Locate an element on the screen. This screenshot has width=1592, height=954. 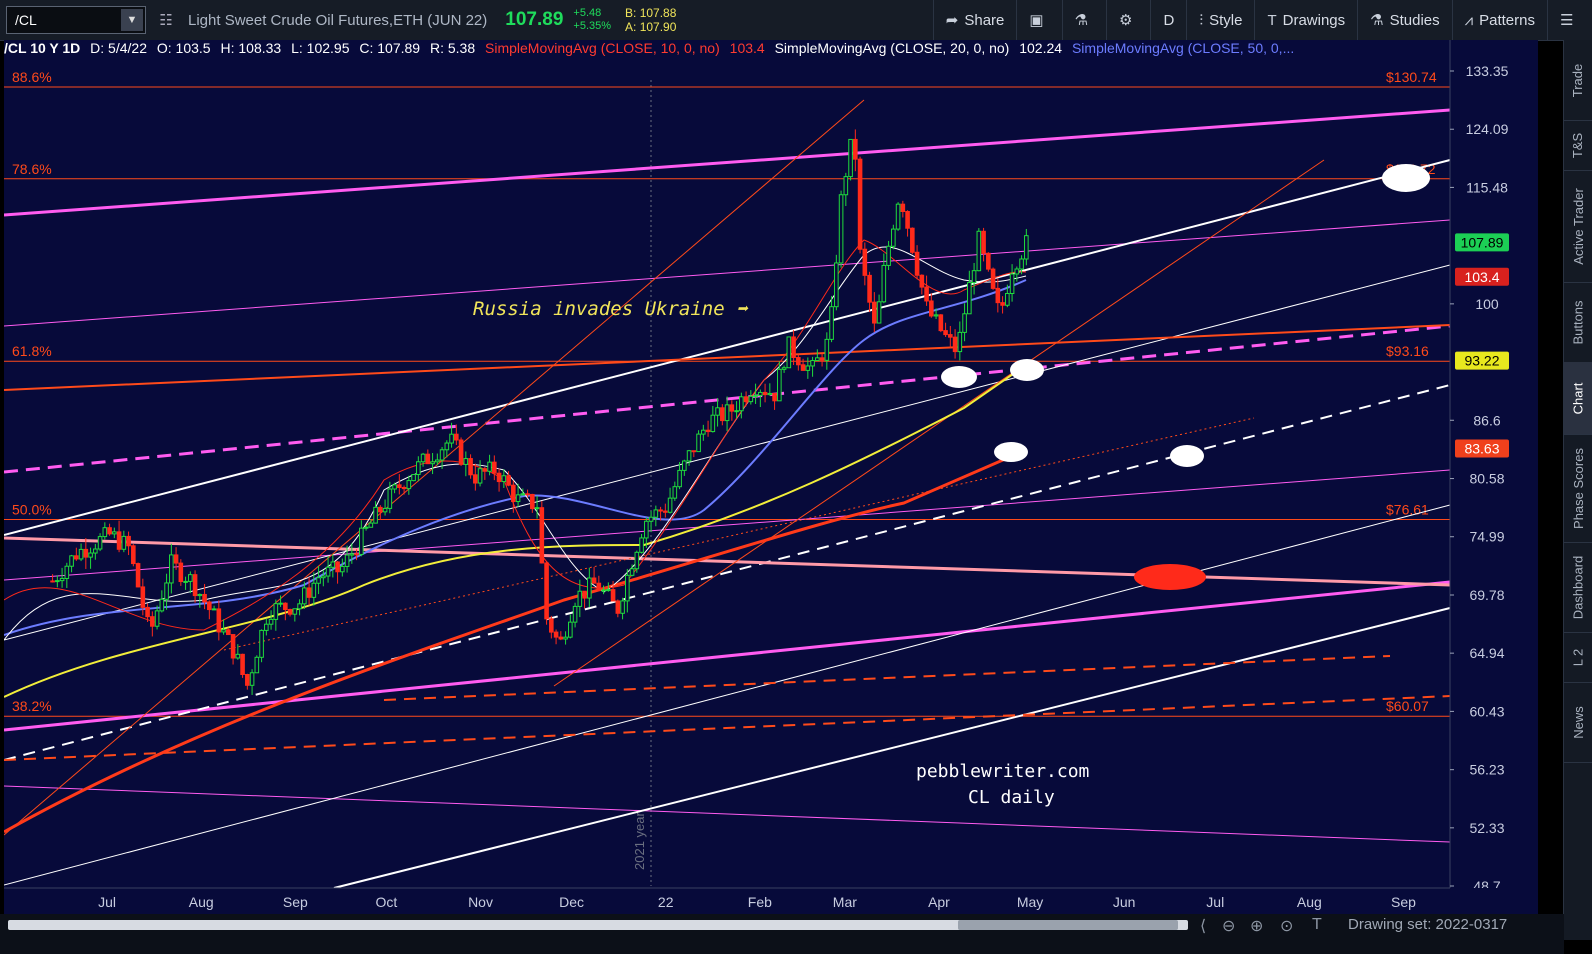
side-tab-phase-scores: Phase Scores is located at coordinates (1578, 488).